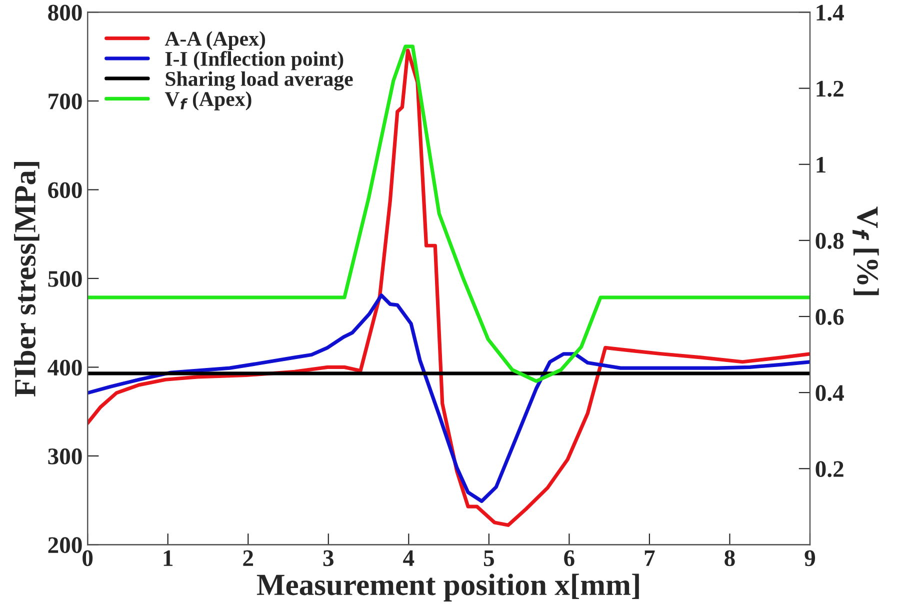  I want to click on x-tick-label: 6, so click(569, 558).